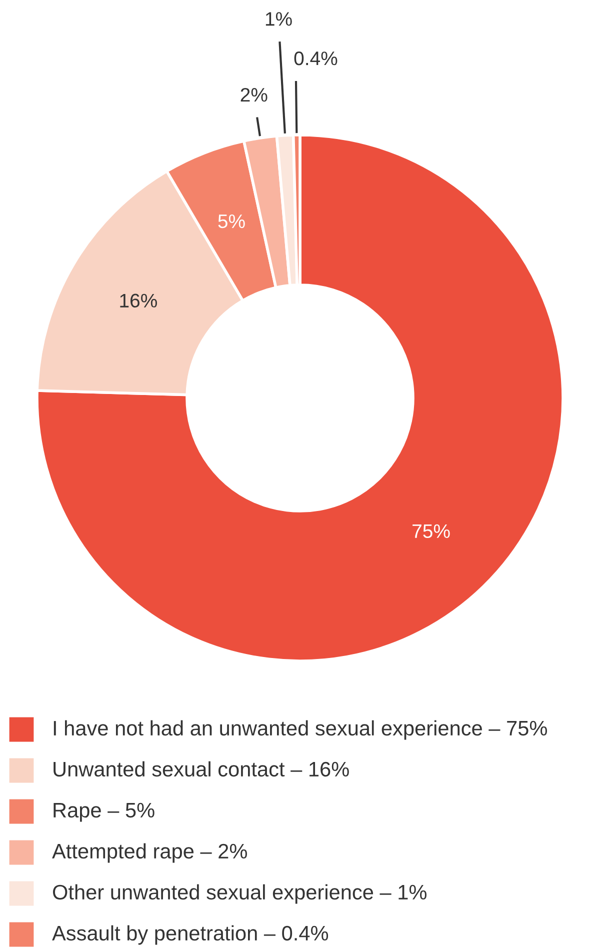 The height and width of the screenshot is (951, 594). Describe the element at coordinates (104, 812) in the screenshot. I see `legend-label: Rape – 5%` at that location.